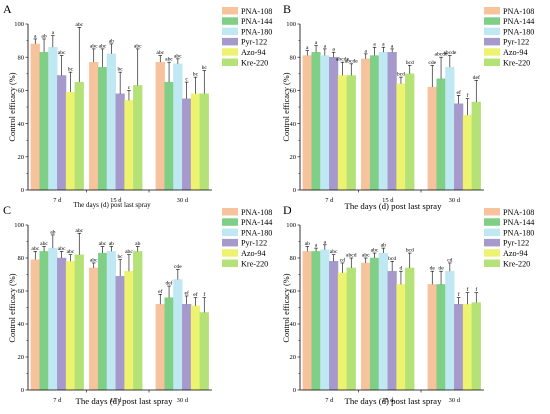  I want to click on significance-letter: bc, so click(196, 75).